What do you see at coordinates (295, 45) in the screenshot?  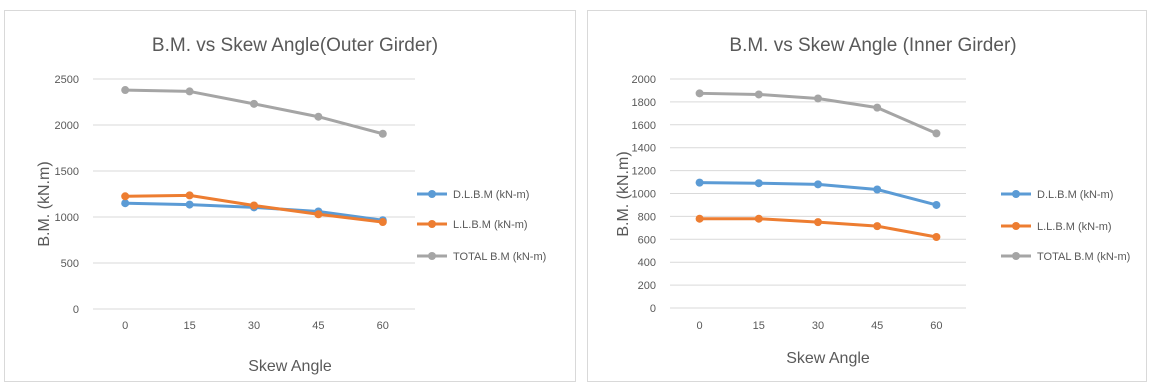 I see `chart-title: B.M. vs Skew Angle(Outer Girder)` at bounding box center [295, 45].